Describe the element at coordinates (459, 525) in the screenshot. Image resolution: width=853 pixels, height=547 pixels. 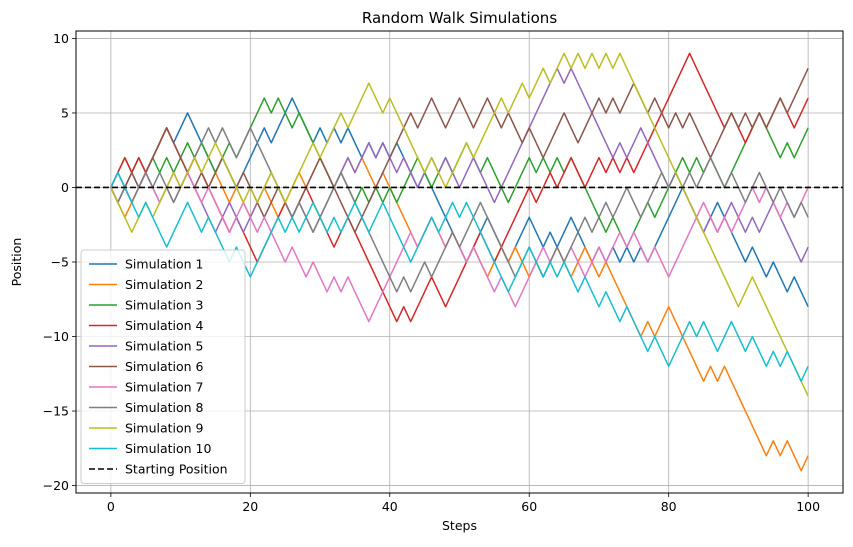
I see `x-axis-label: Steps` at that location.